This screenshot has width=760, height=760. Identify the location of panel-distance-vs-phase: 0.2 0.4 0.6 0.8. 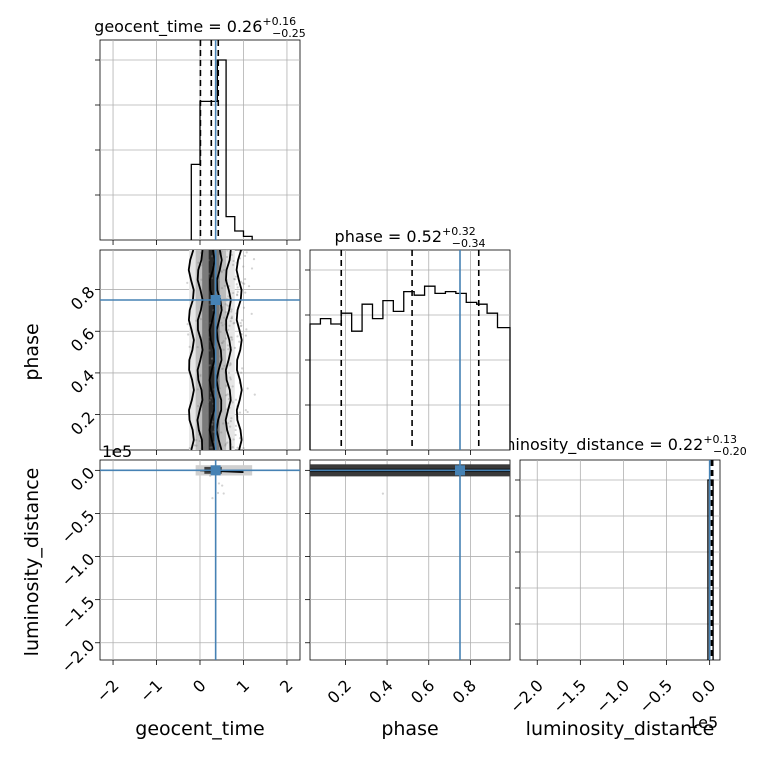
(408, 583).